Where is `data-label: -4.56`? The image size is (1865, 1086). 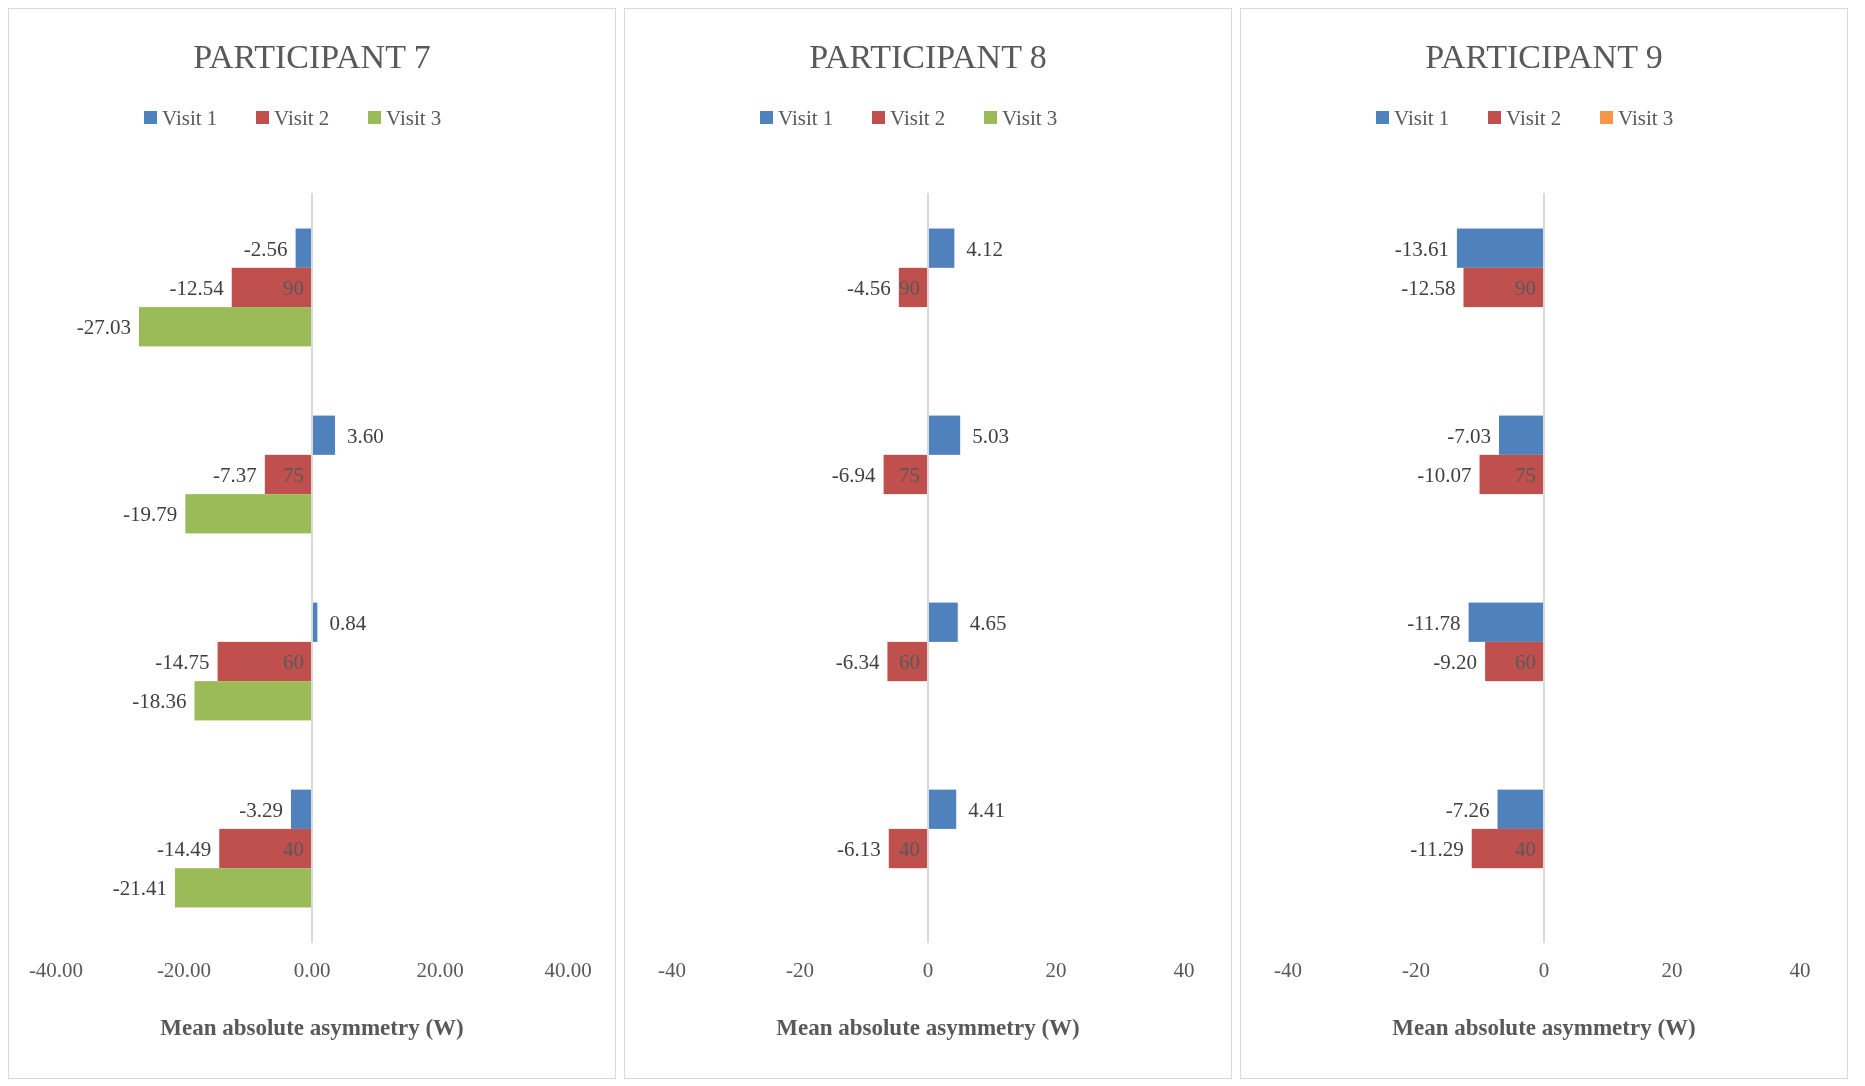 data-label: -4.56 is located at coordinates (869, 287).